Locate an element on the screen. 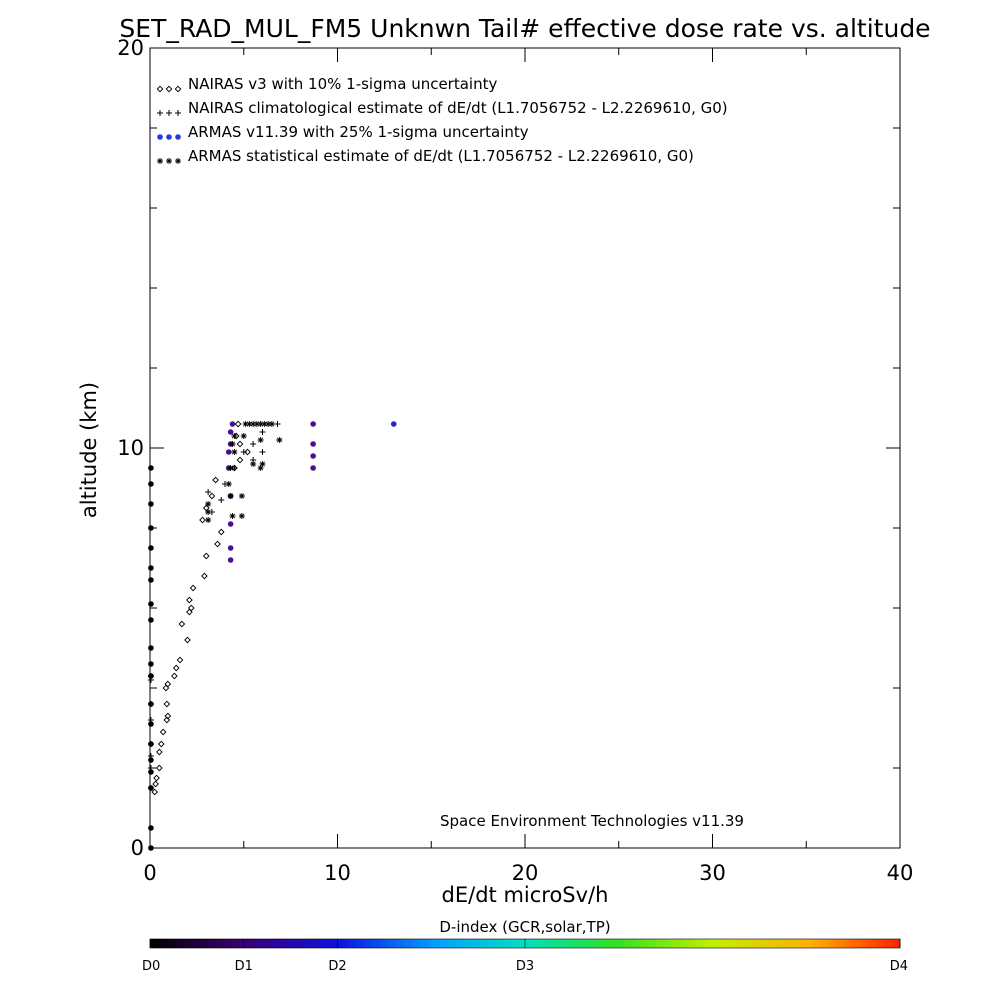  colorbar-label: D0 is located at coordinates (151, 966).